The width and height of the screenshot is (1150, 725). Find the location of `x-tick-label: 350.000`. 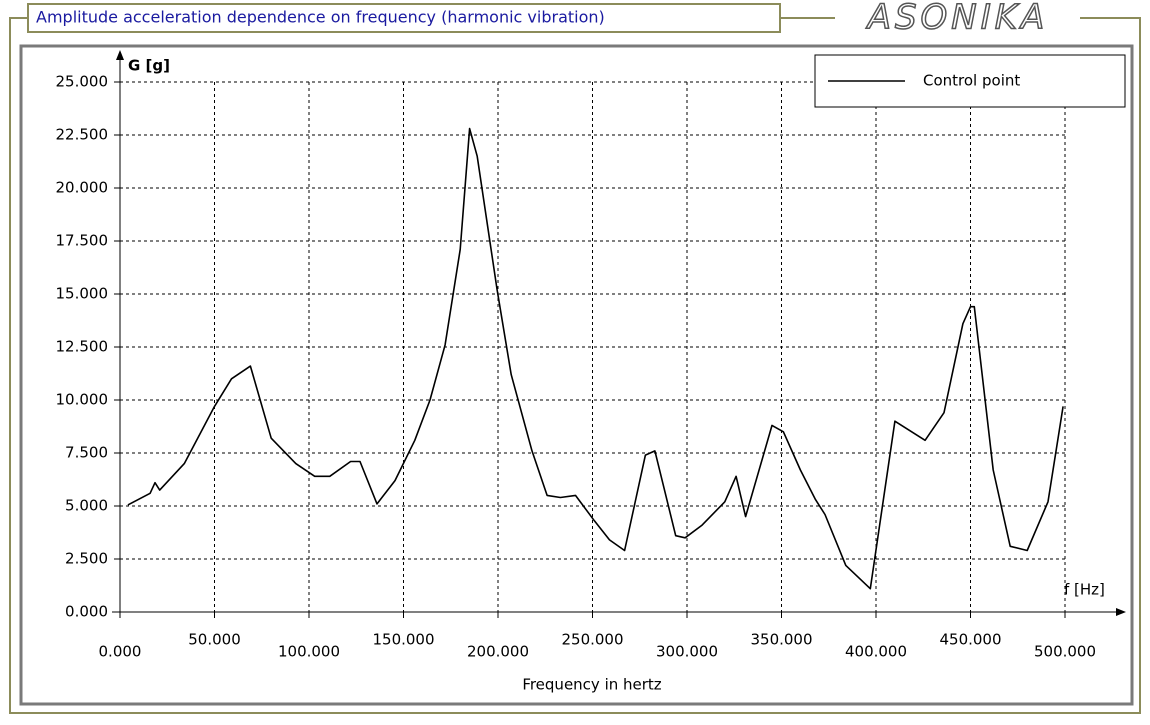

x-tick-label: 350.000 is located at coordinates (781, 640).